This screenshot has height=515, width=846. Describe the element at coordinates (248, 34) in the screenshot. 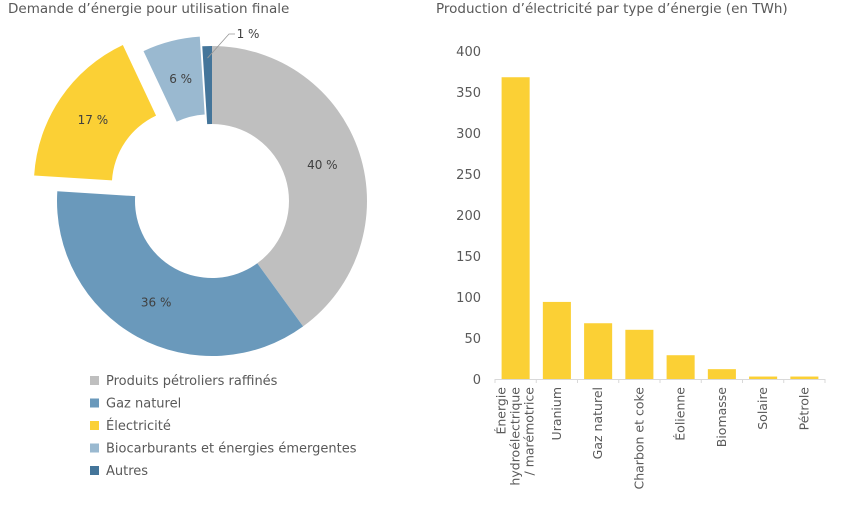

I see `slice-label: 1 %` at that location.